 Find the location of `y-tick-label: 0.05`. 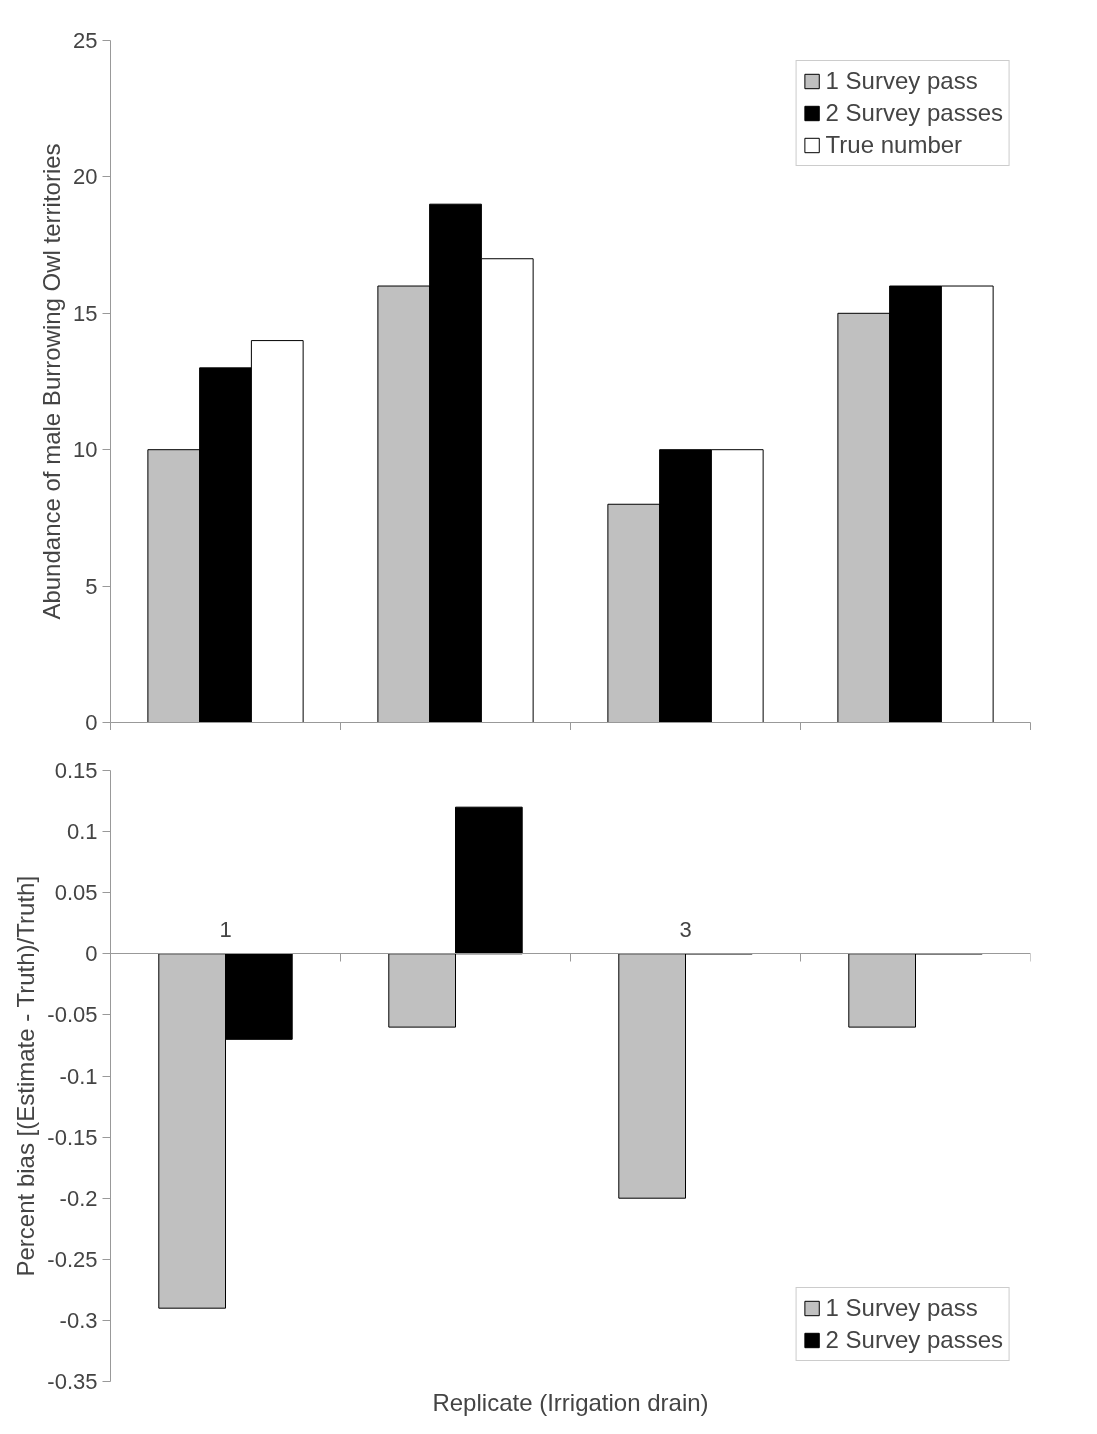

y-tick-label: 0.05 is located at coordinates (76, 893).